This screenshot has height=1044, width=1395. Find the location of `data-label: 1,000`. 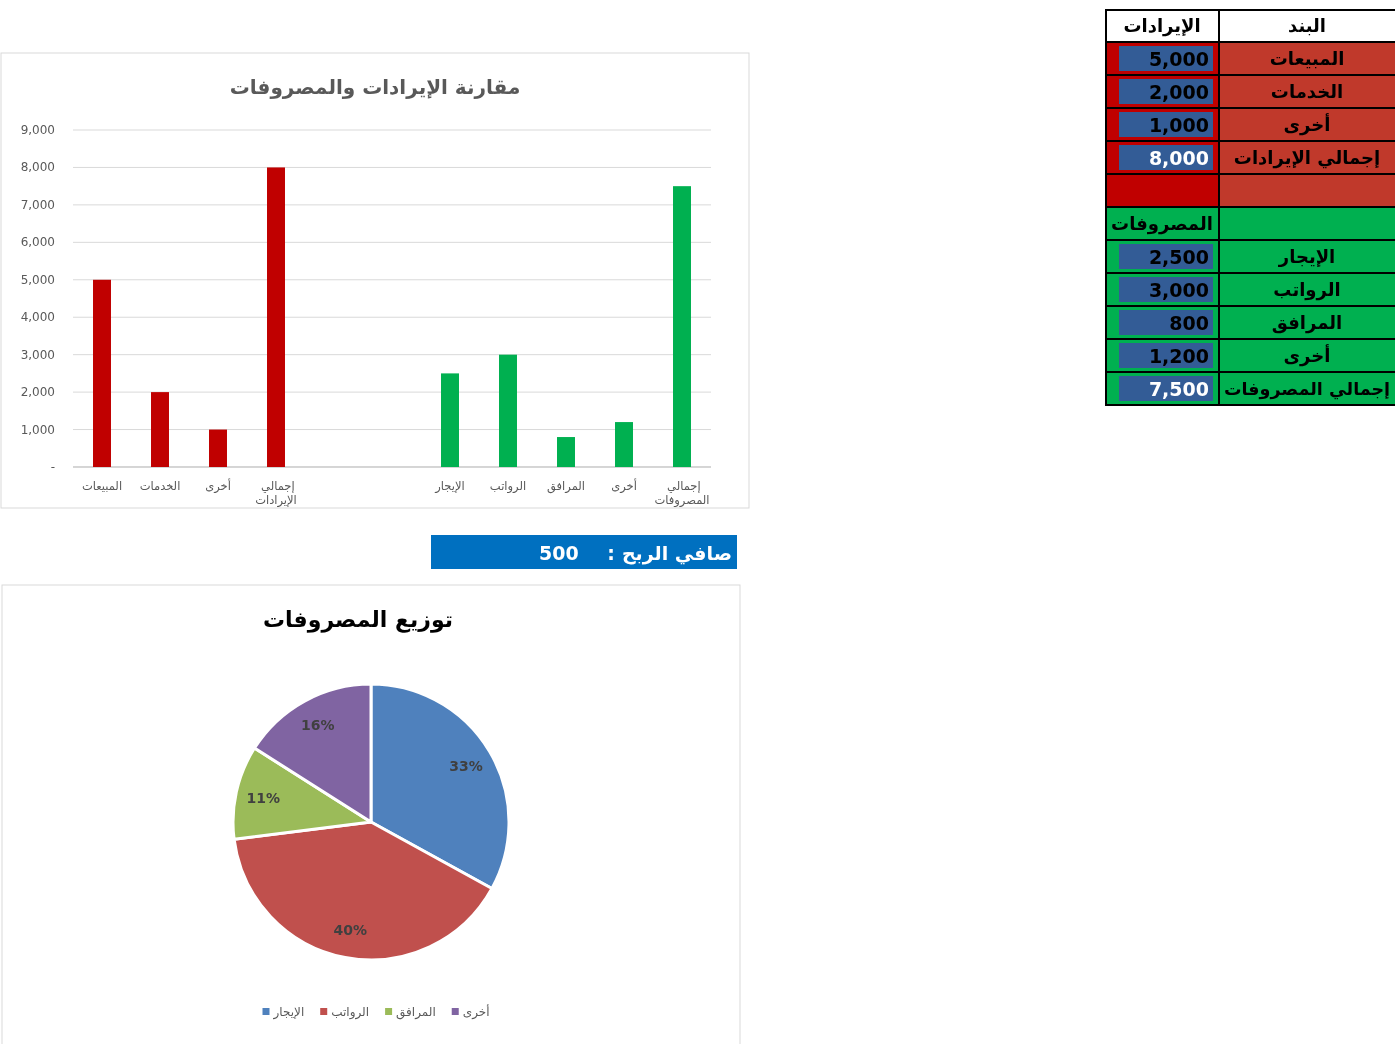

data-label: 1,000 is located at coordinates (1178, 124).